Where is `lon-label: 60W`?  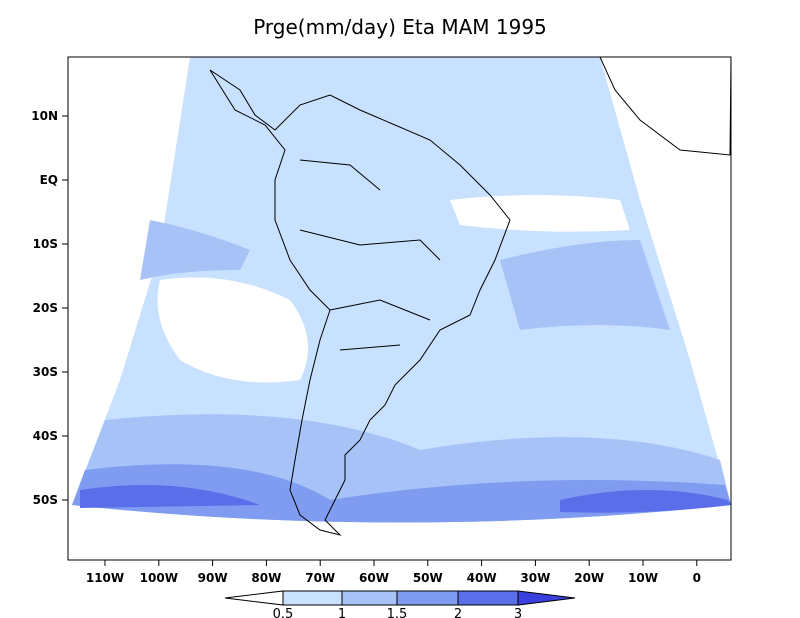
lon-label: 60W is located at coordinates (374, 578).